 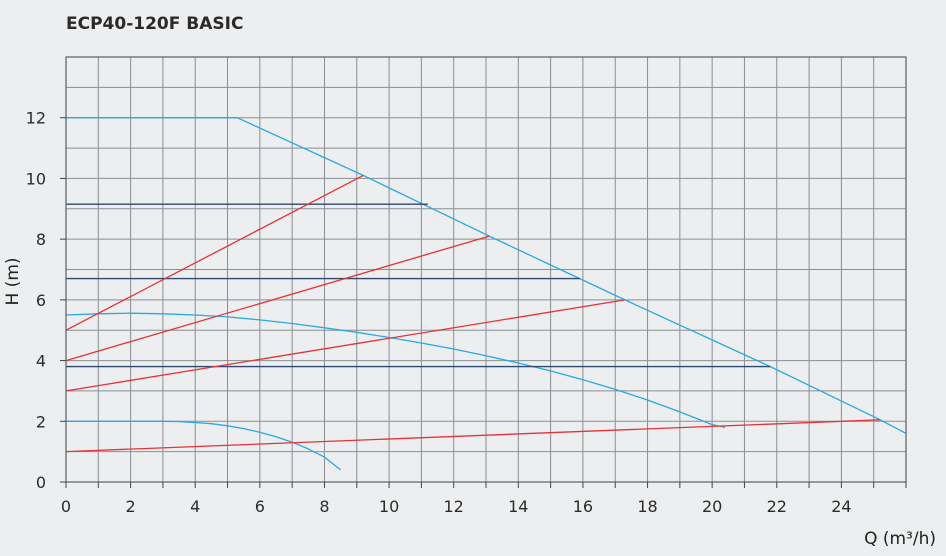 I want to click on x-tick-label: 12, so click(x=454, y=506).